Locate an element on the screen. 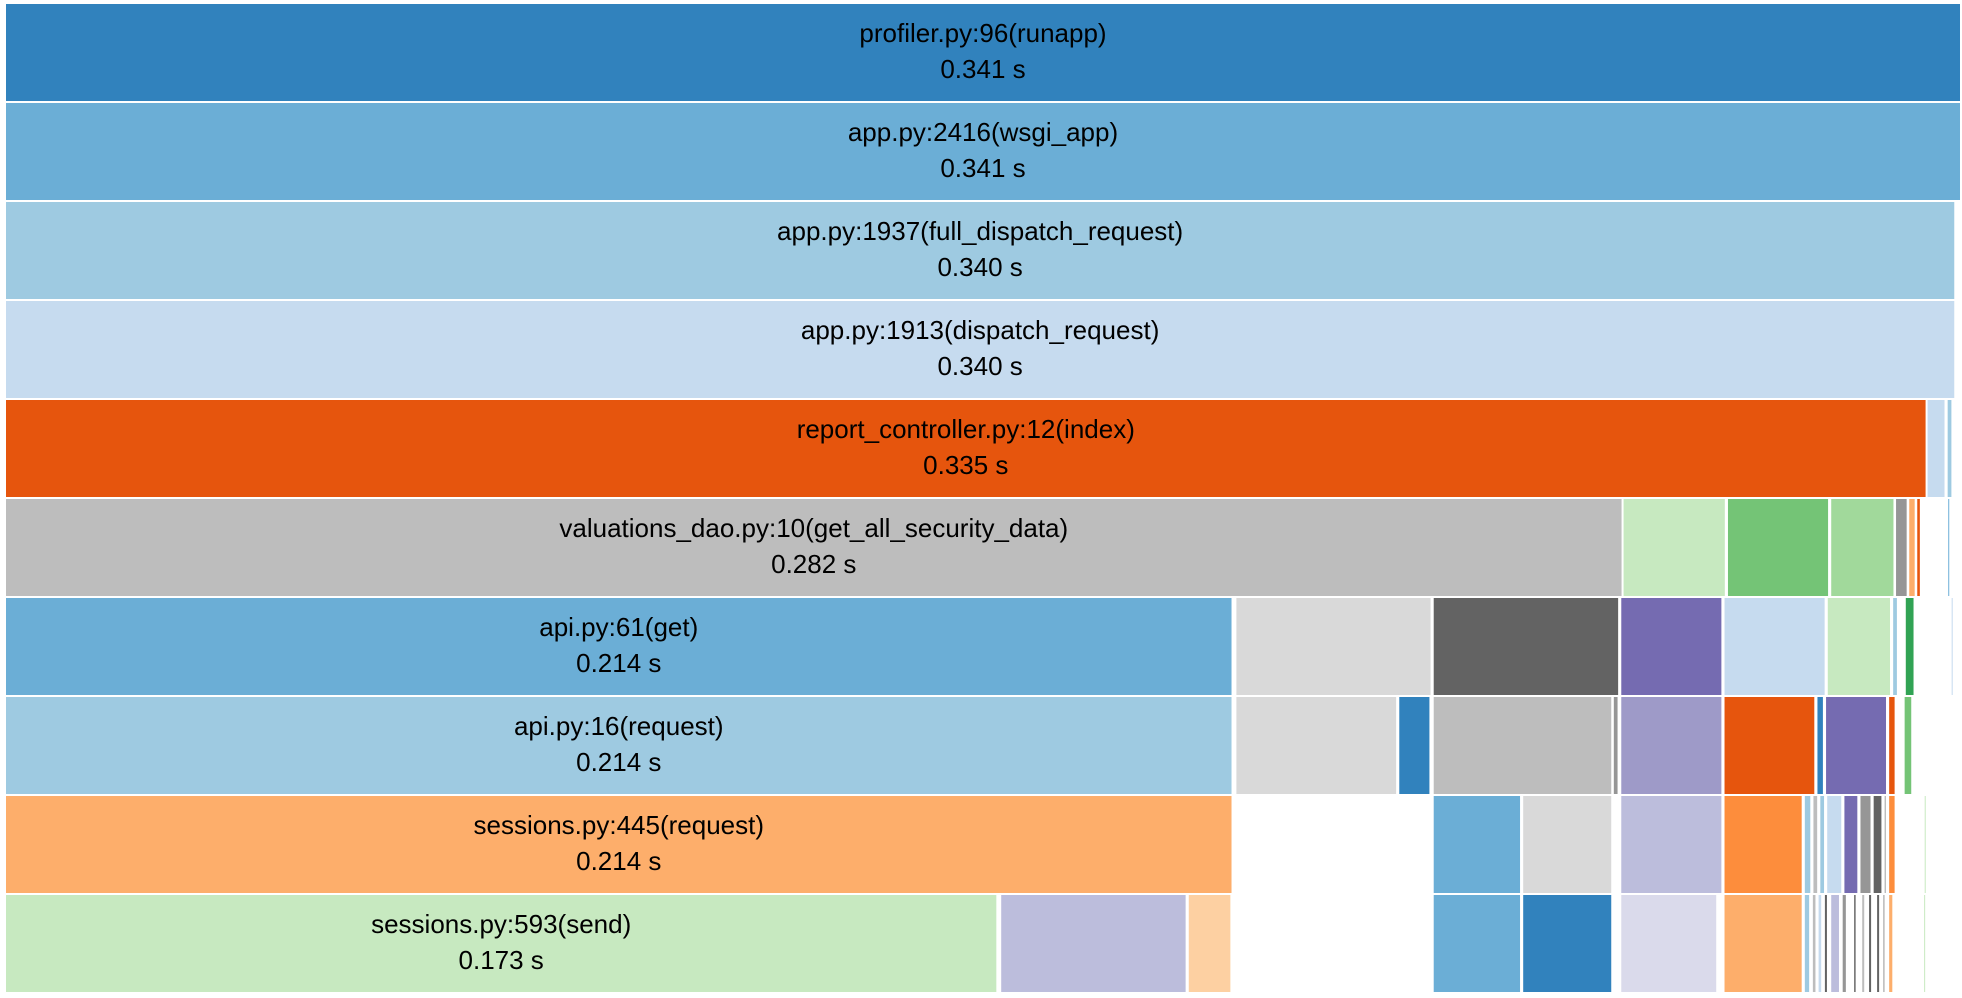  icicle-node: app.py:2416(wsgi_app) 0.341 s is located at coordinates (983, 151).